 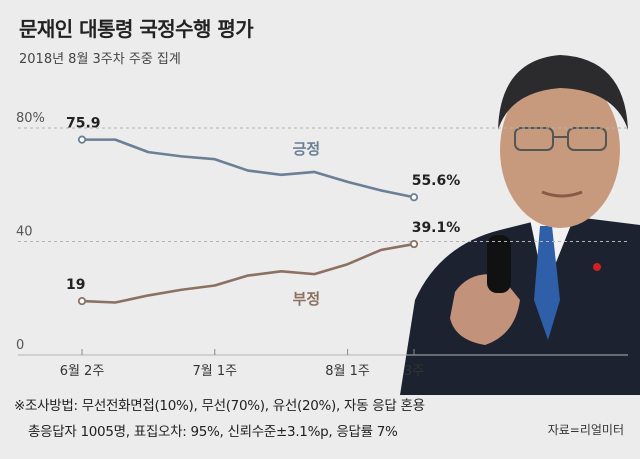 I want to click on y-axis-ticks: 80% 40 0, so click(x=30, y=232).